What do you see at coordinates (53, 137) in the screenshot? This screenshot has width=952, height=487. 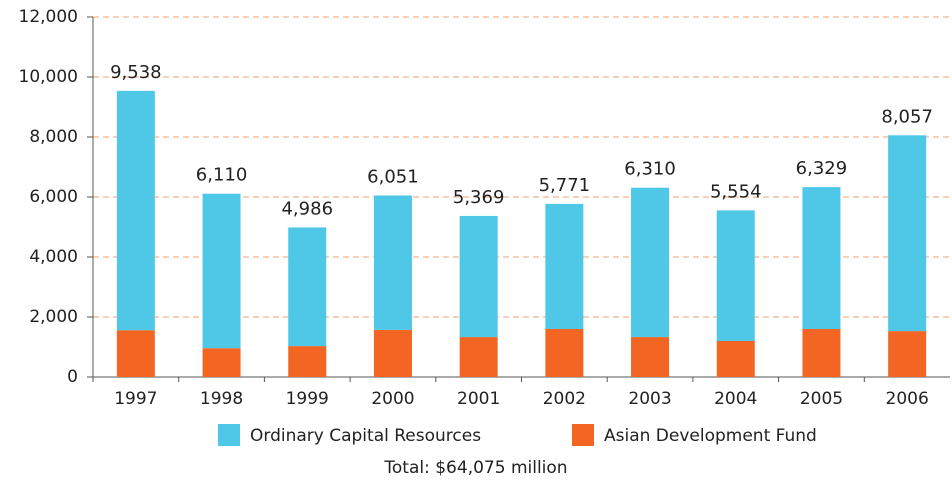 I see `y-tick-label: 8,000` at bounding box center [53, 137].